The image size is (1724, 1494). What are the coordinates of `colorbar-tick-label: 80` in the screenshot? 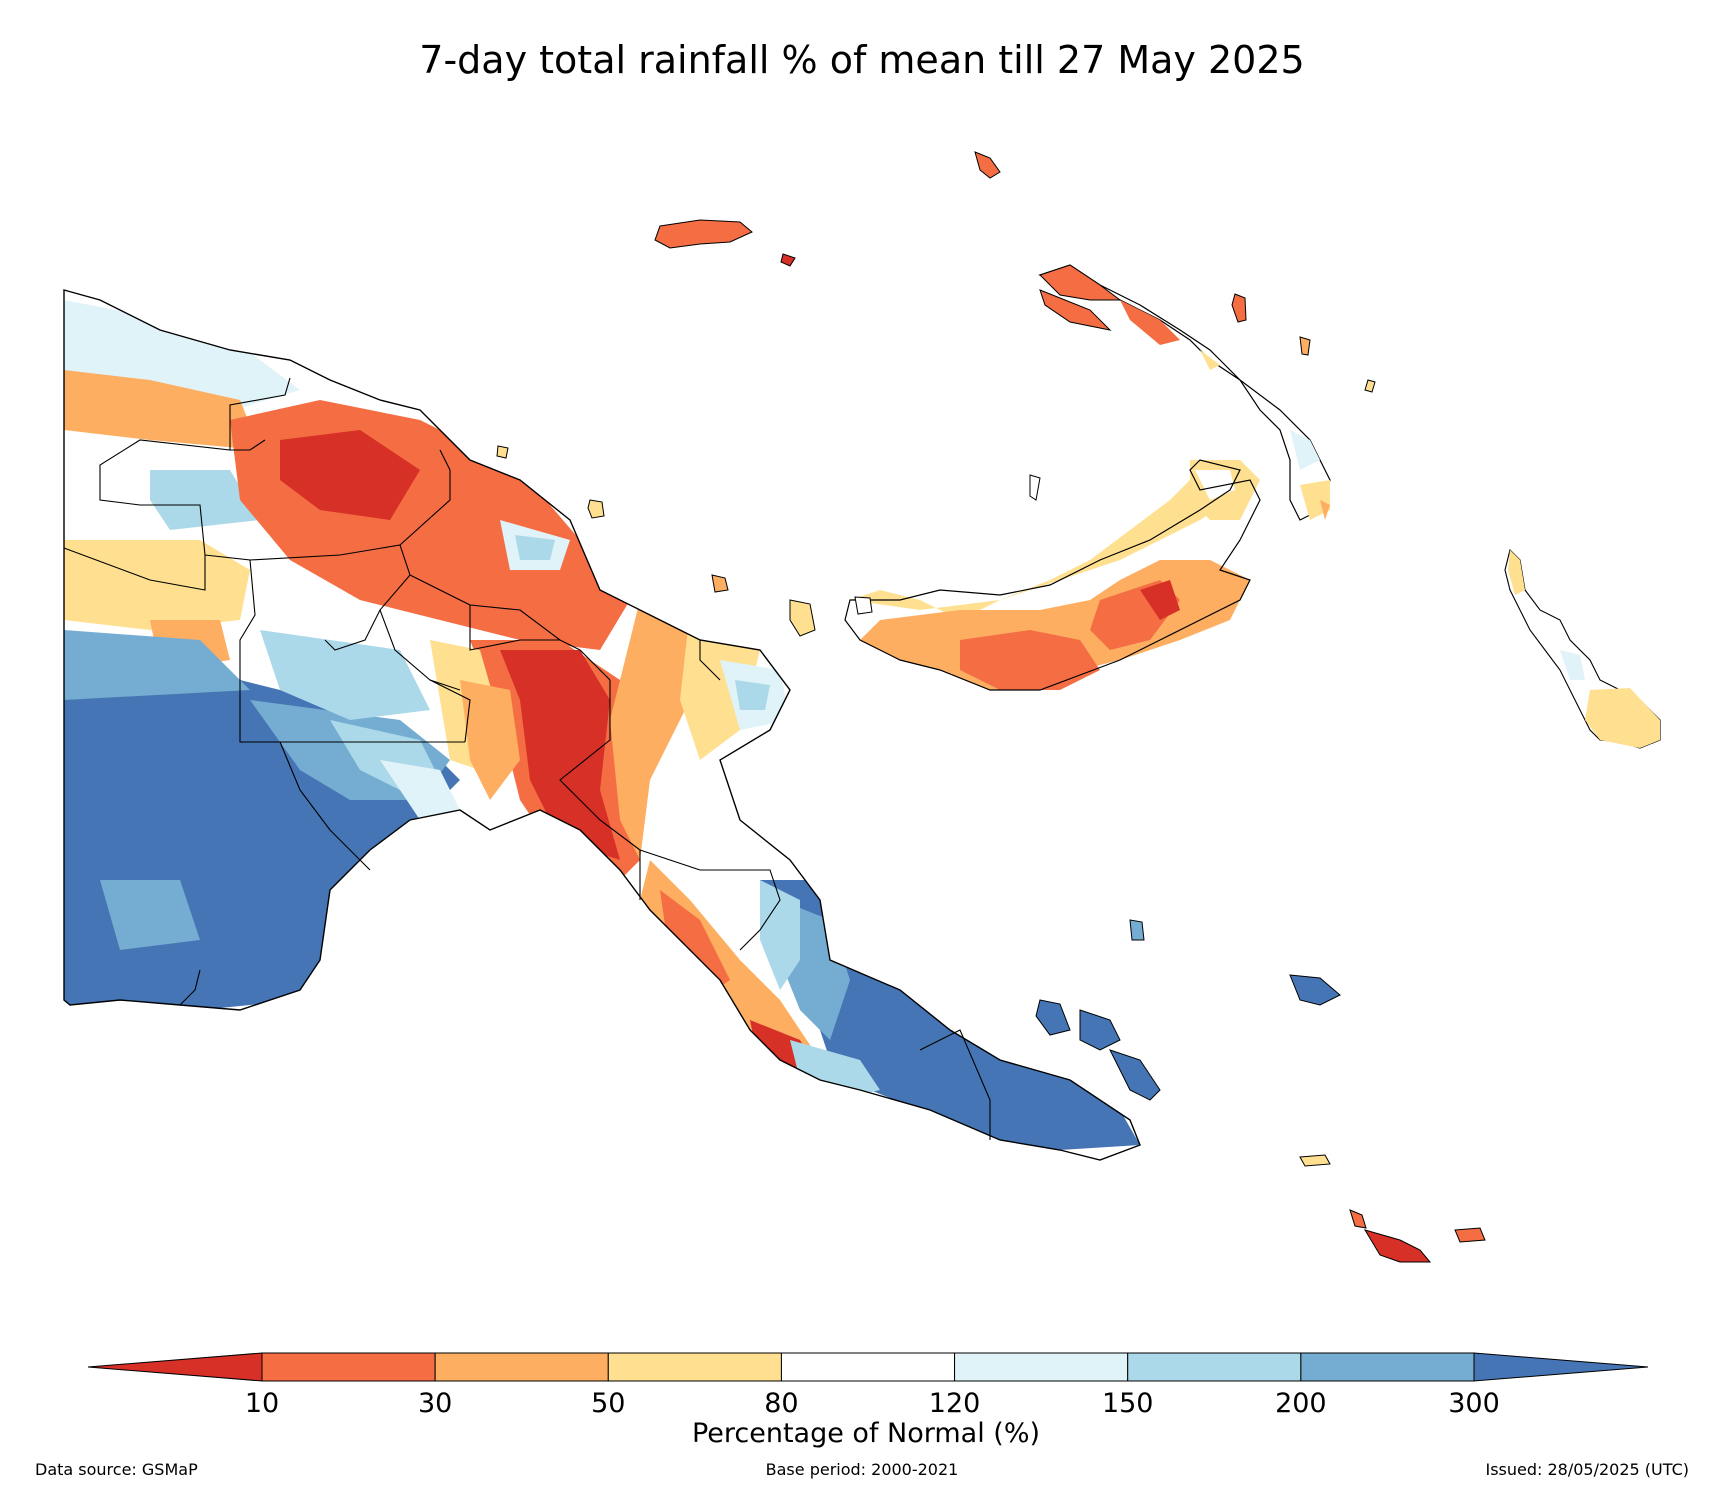 It's located at (781, 1403).